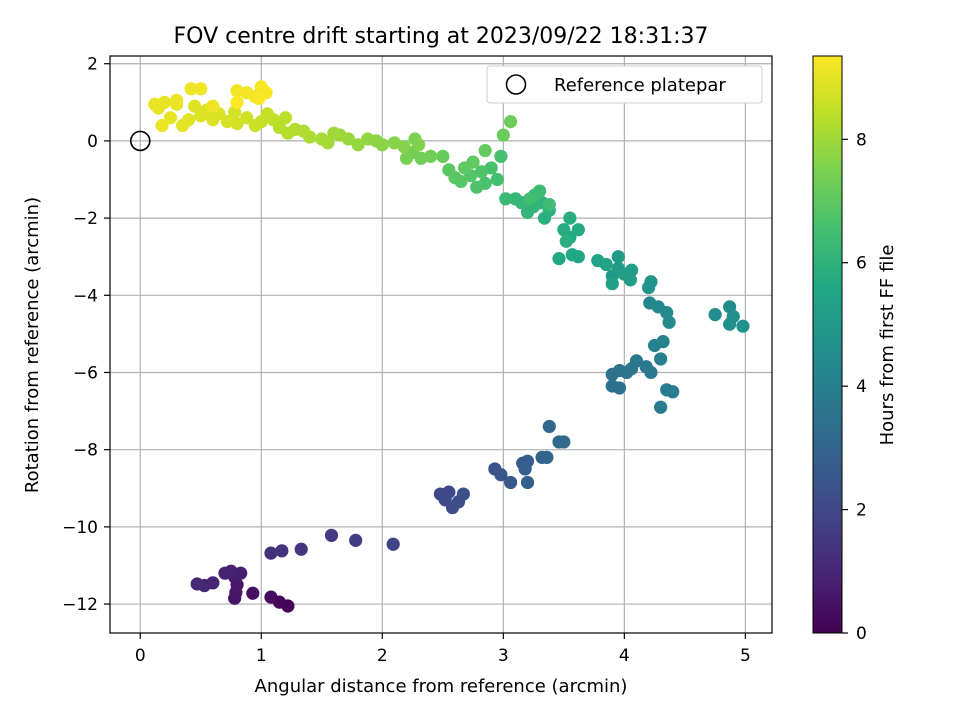 The width and height of the screenshot is (960, 720). Describe the element at coordinates (85, 373) in the screenshot. I see `y-tick-label: −6` at that location.